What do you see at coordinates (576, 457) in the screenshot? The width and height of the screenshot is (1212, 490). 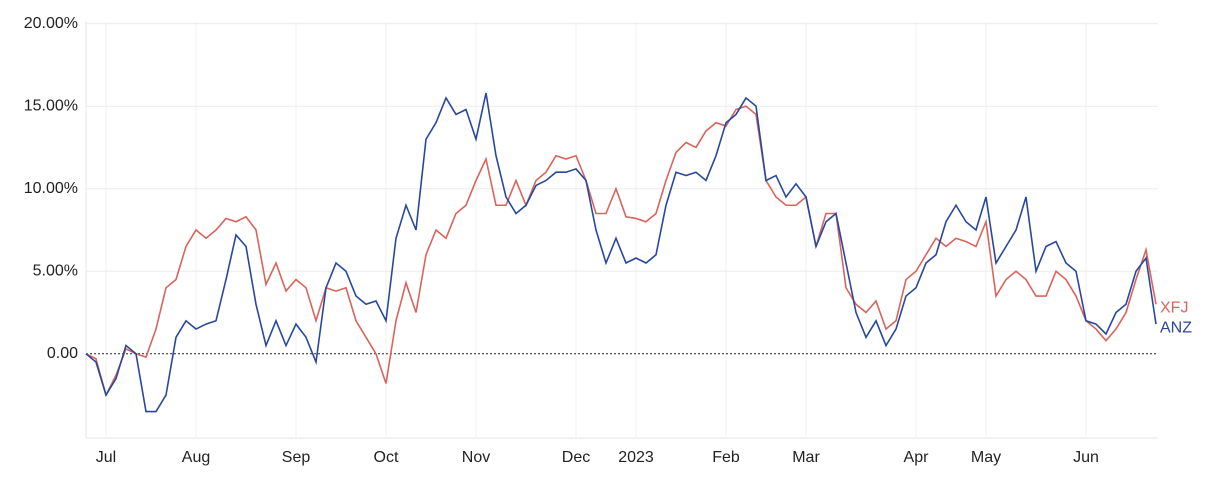 I see `x-tick-label: Dec` at bounding box center [576, 457].